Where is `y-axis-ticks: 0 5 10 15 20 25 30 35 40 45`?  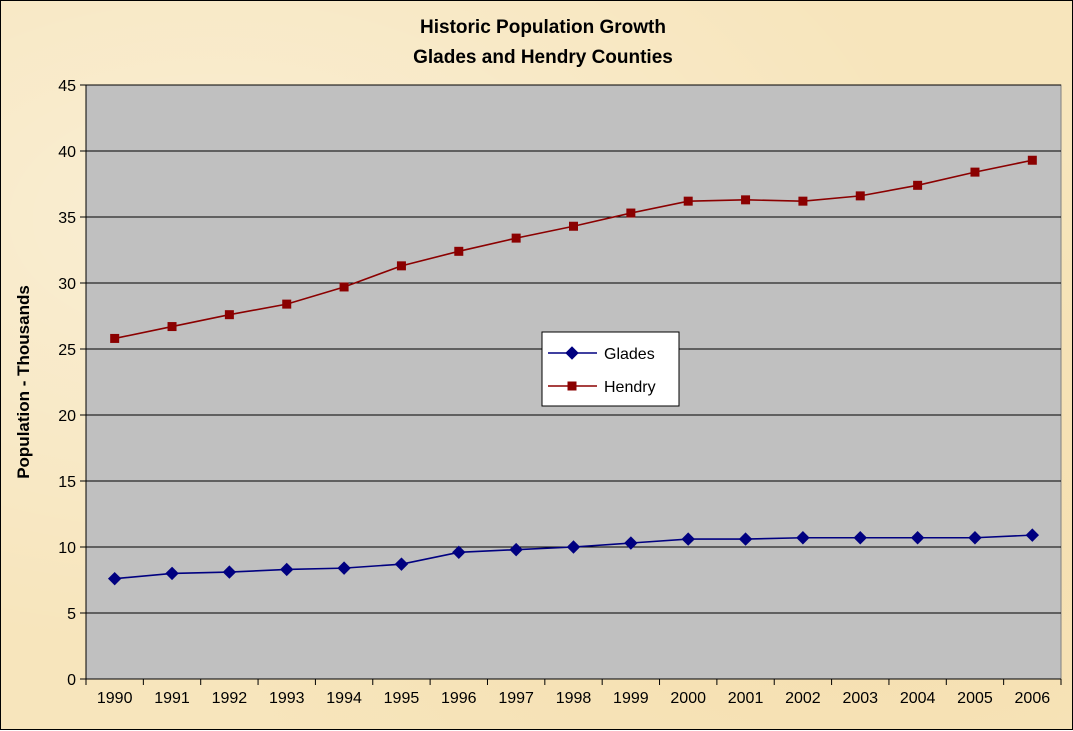
y-axis-ticks: 0 5 10 15 20 25 30 35 40 45 is located at coordinates (72, 383).